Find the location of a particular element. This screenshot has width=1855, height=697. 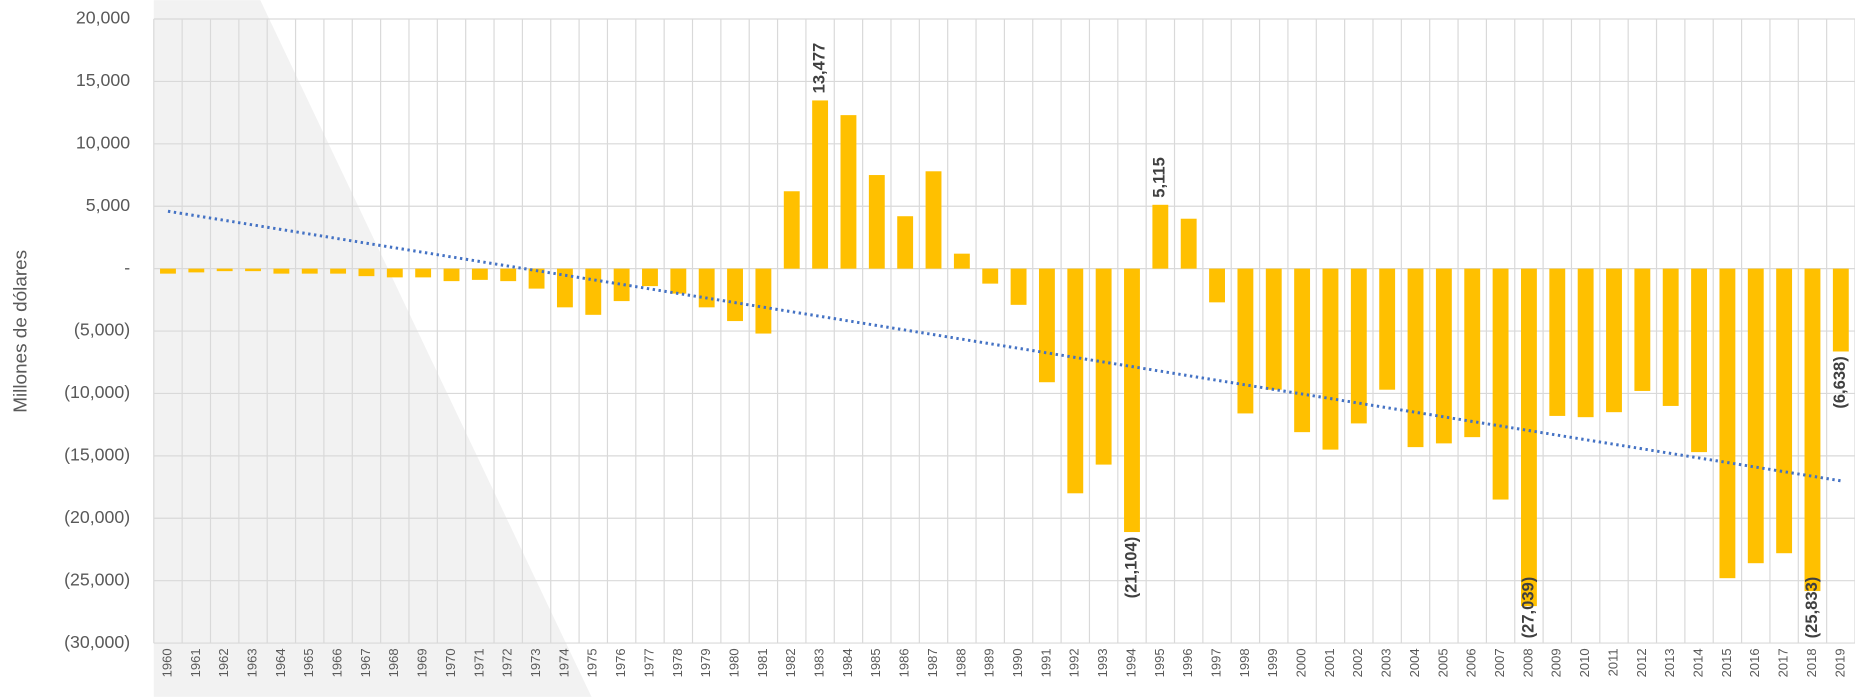

y-tick-label: (20,000) is located at coordinates (97, 517).